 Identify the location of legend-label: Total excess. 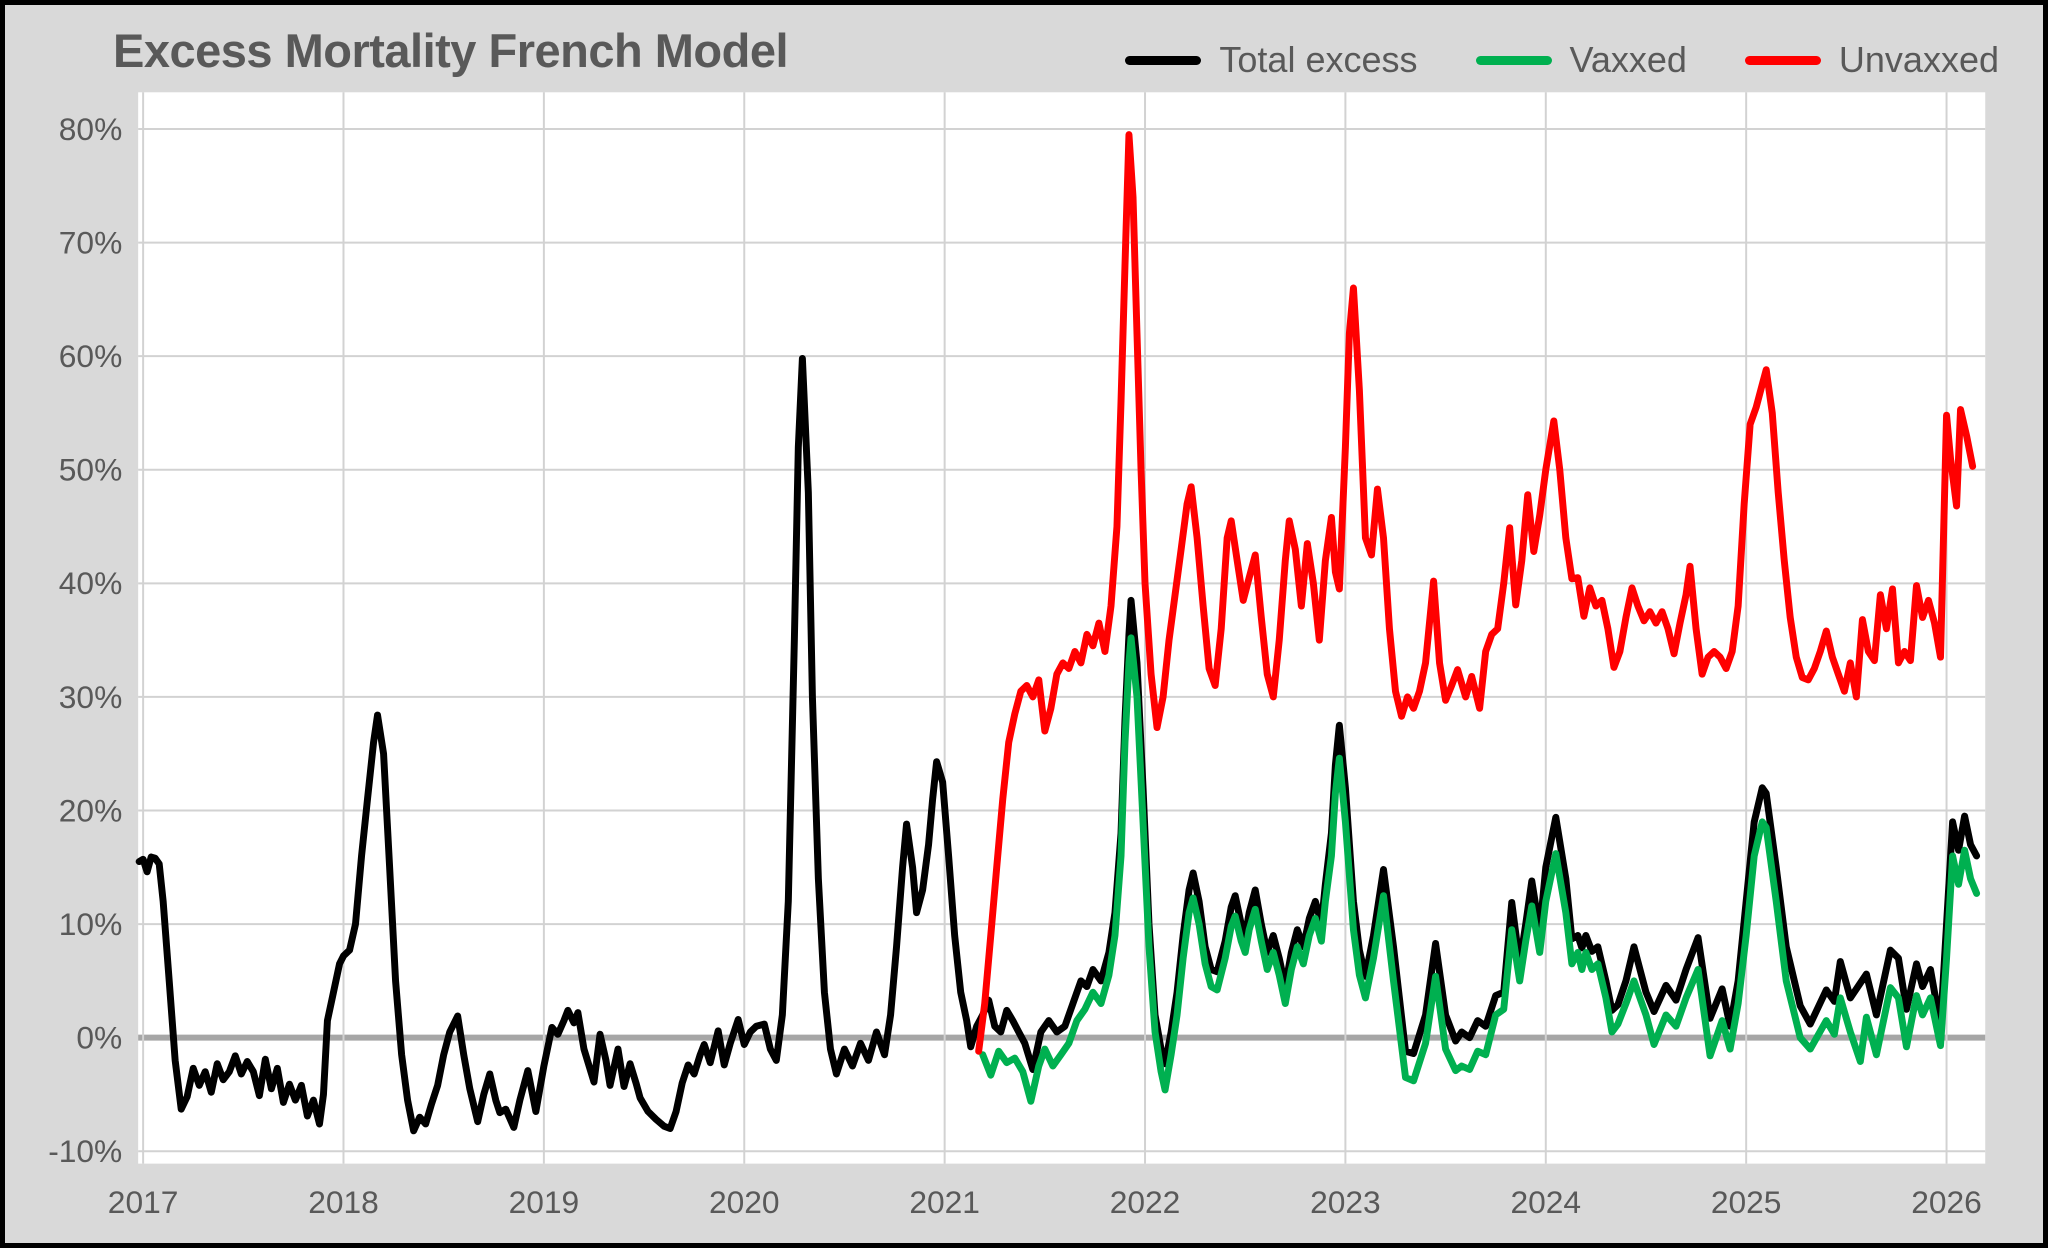
(1318, 59).